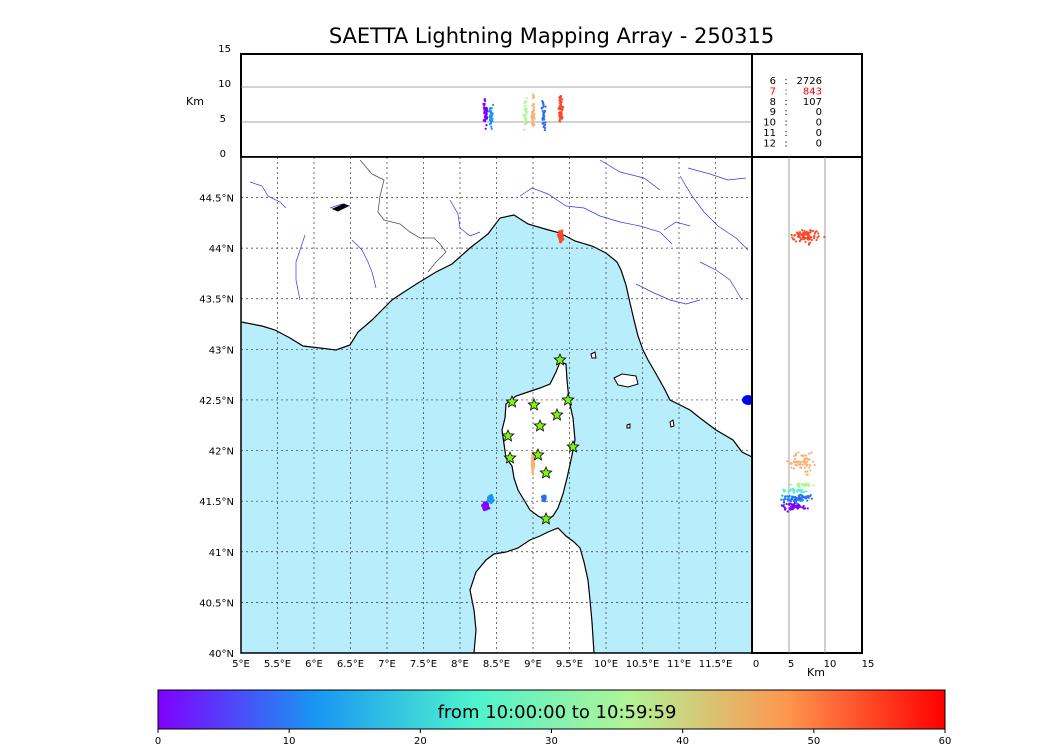 The image size is (1050, 750). I want to click on colorbar-tick-label: 60, so click(945, 741).